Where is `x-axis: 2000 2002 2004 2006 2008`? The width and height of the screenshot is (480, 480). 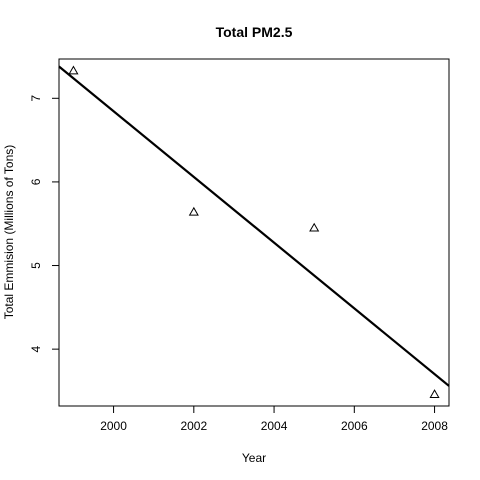
x-axis: 2000 2002 2004 2006 2008 is located at coordinates (274, 419).